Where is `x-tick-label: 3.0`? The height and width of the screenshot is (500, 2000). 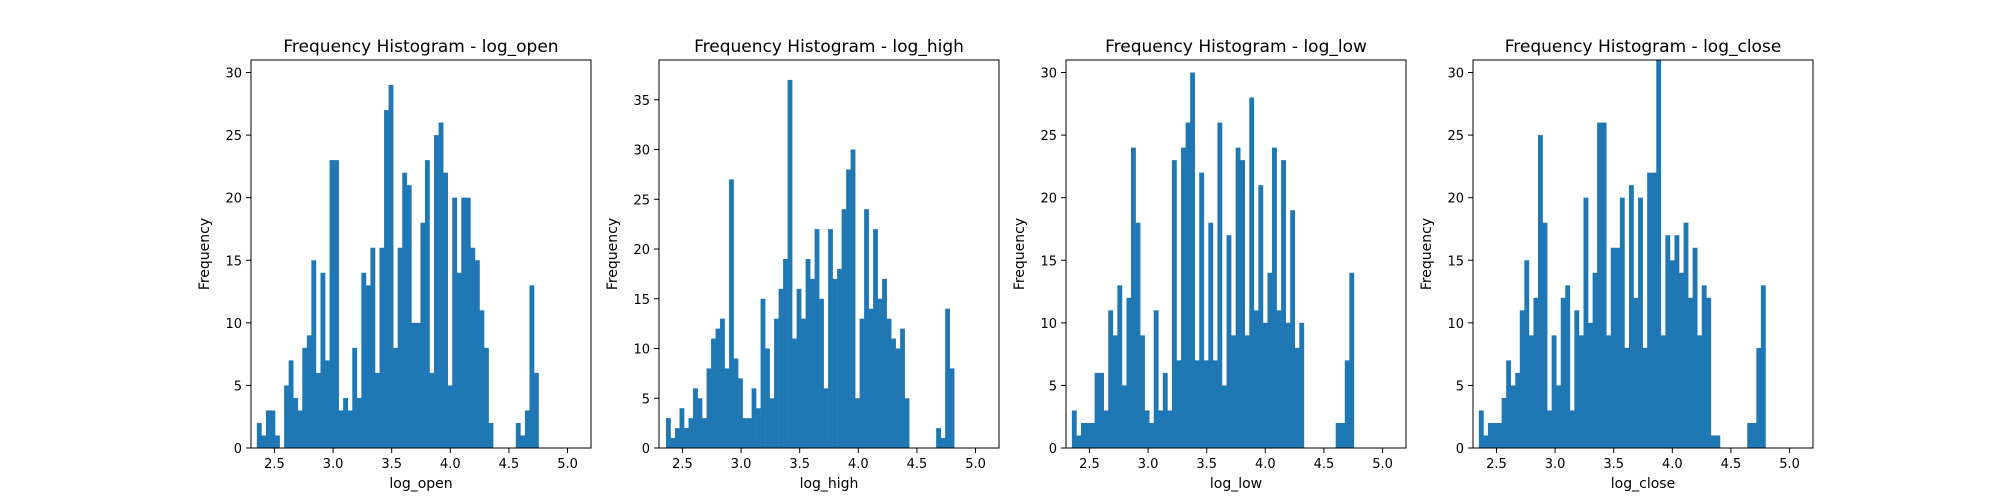
x-tick-label: 3.0 is located at coordinates (1555, 464).